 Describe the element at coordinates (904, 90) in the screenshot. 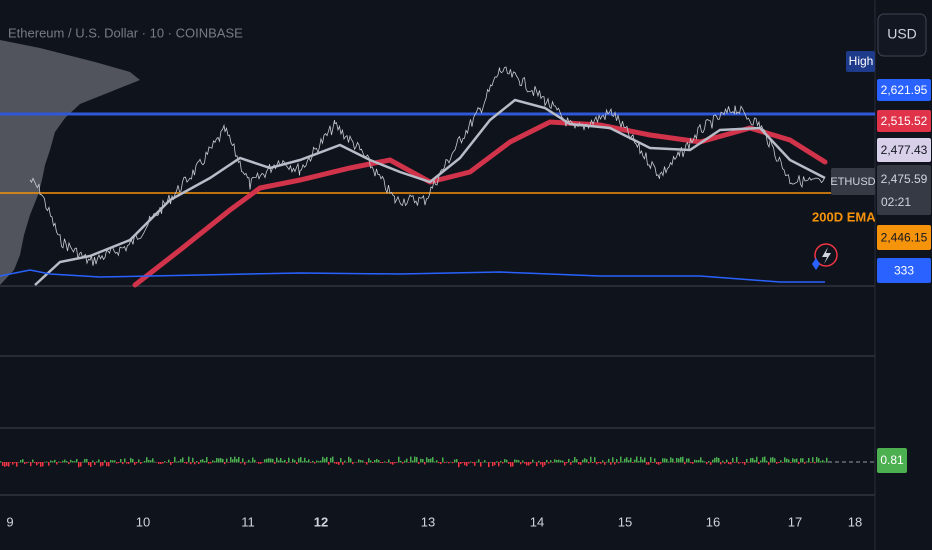

I see `price-label: 2,621.95` at that location.